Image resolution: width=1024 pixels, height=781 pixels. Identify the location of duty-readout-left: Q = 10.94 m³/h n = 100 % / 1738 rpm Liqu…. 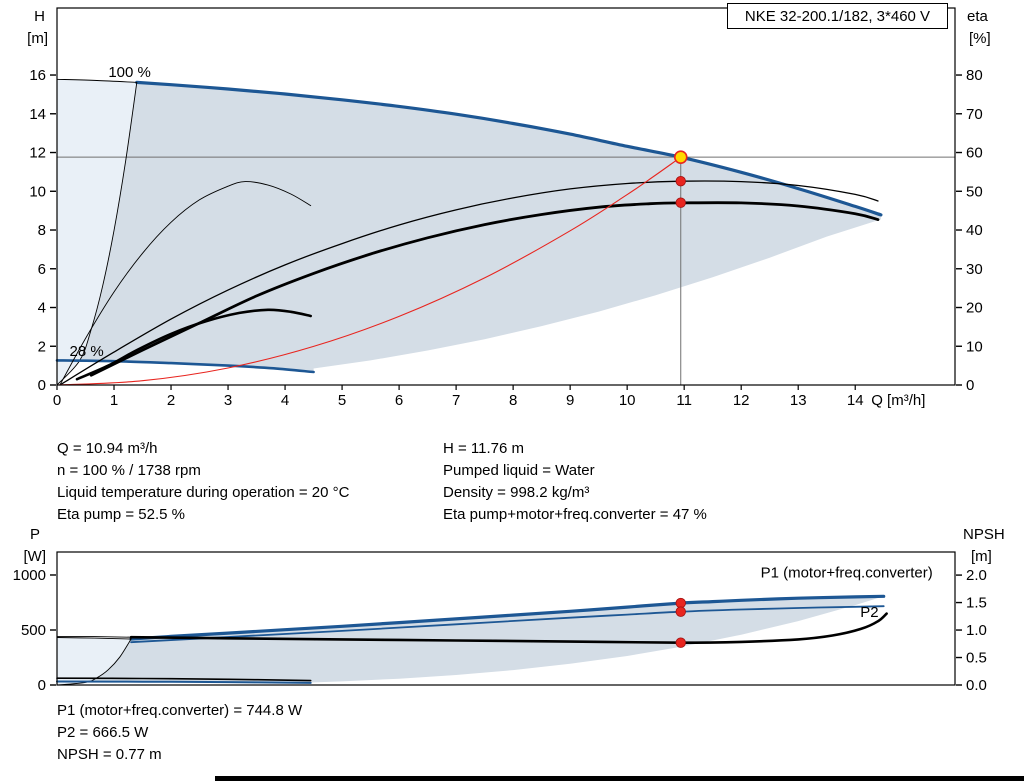
(203, 482).